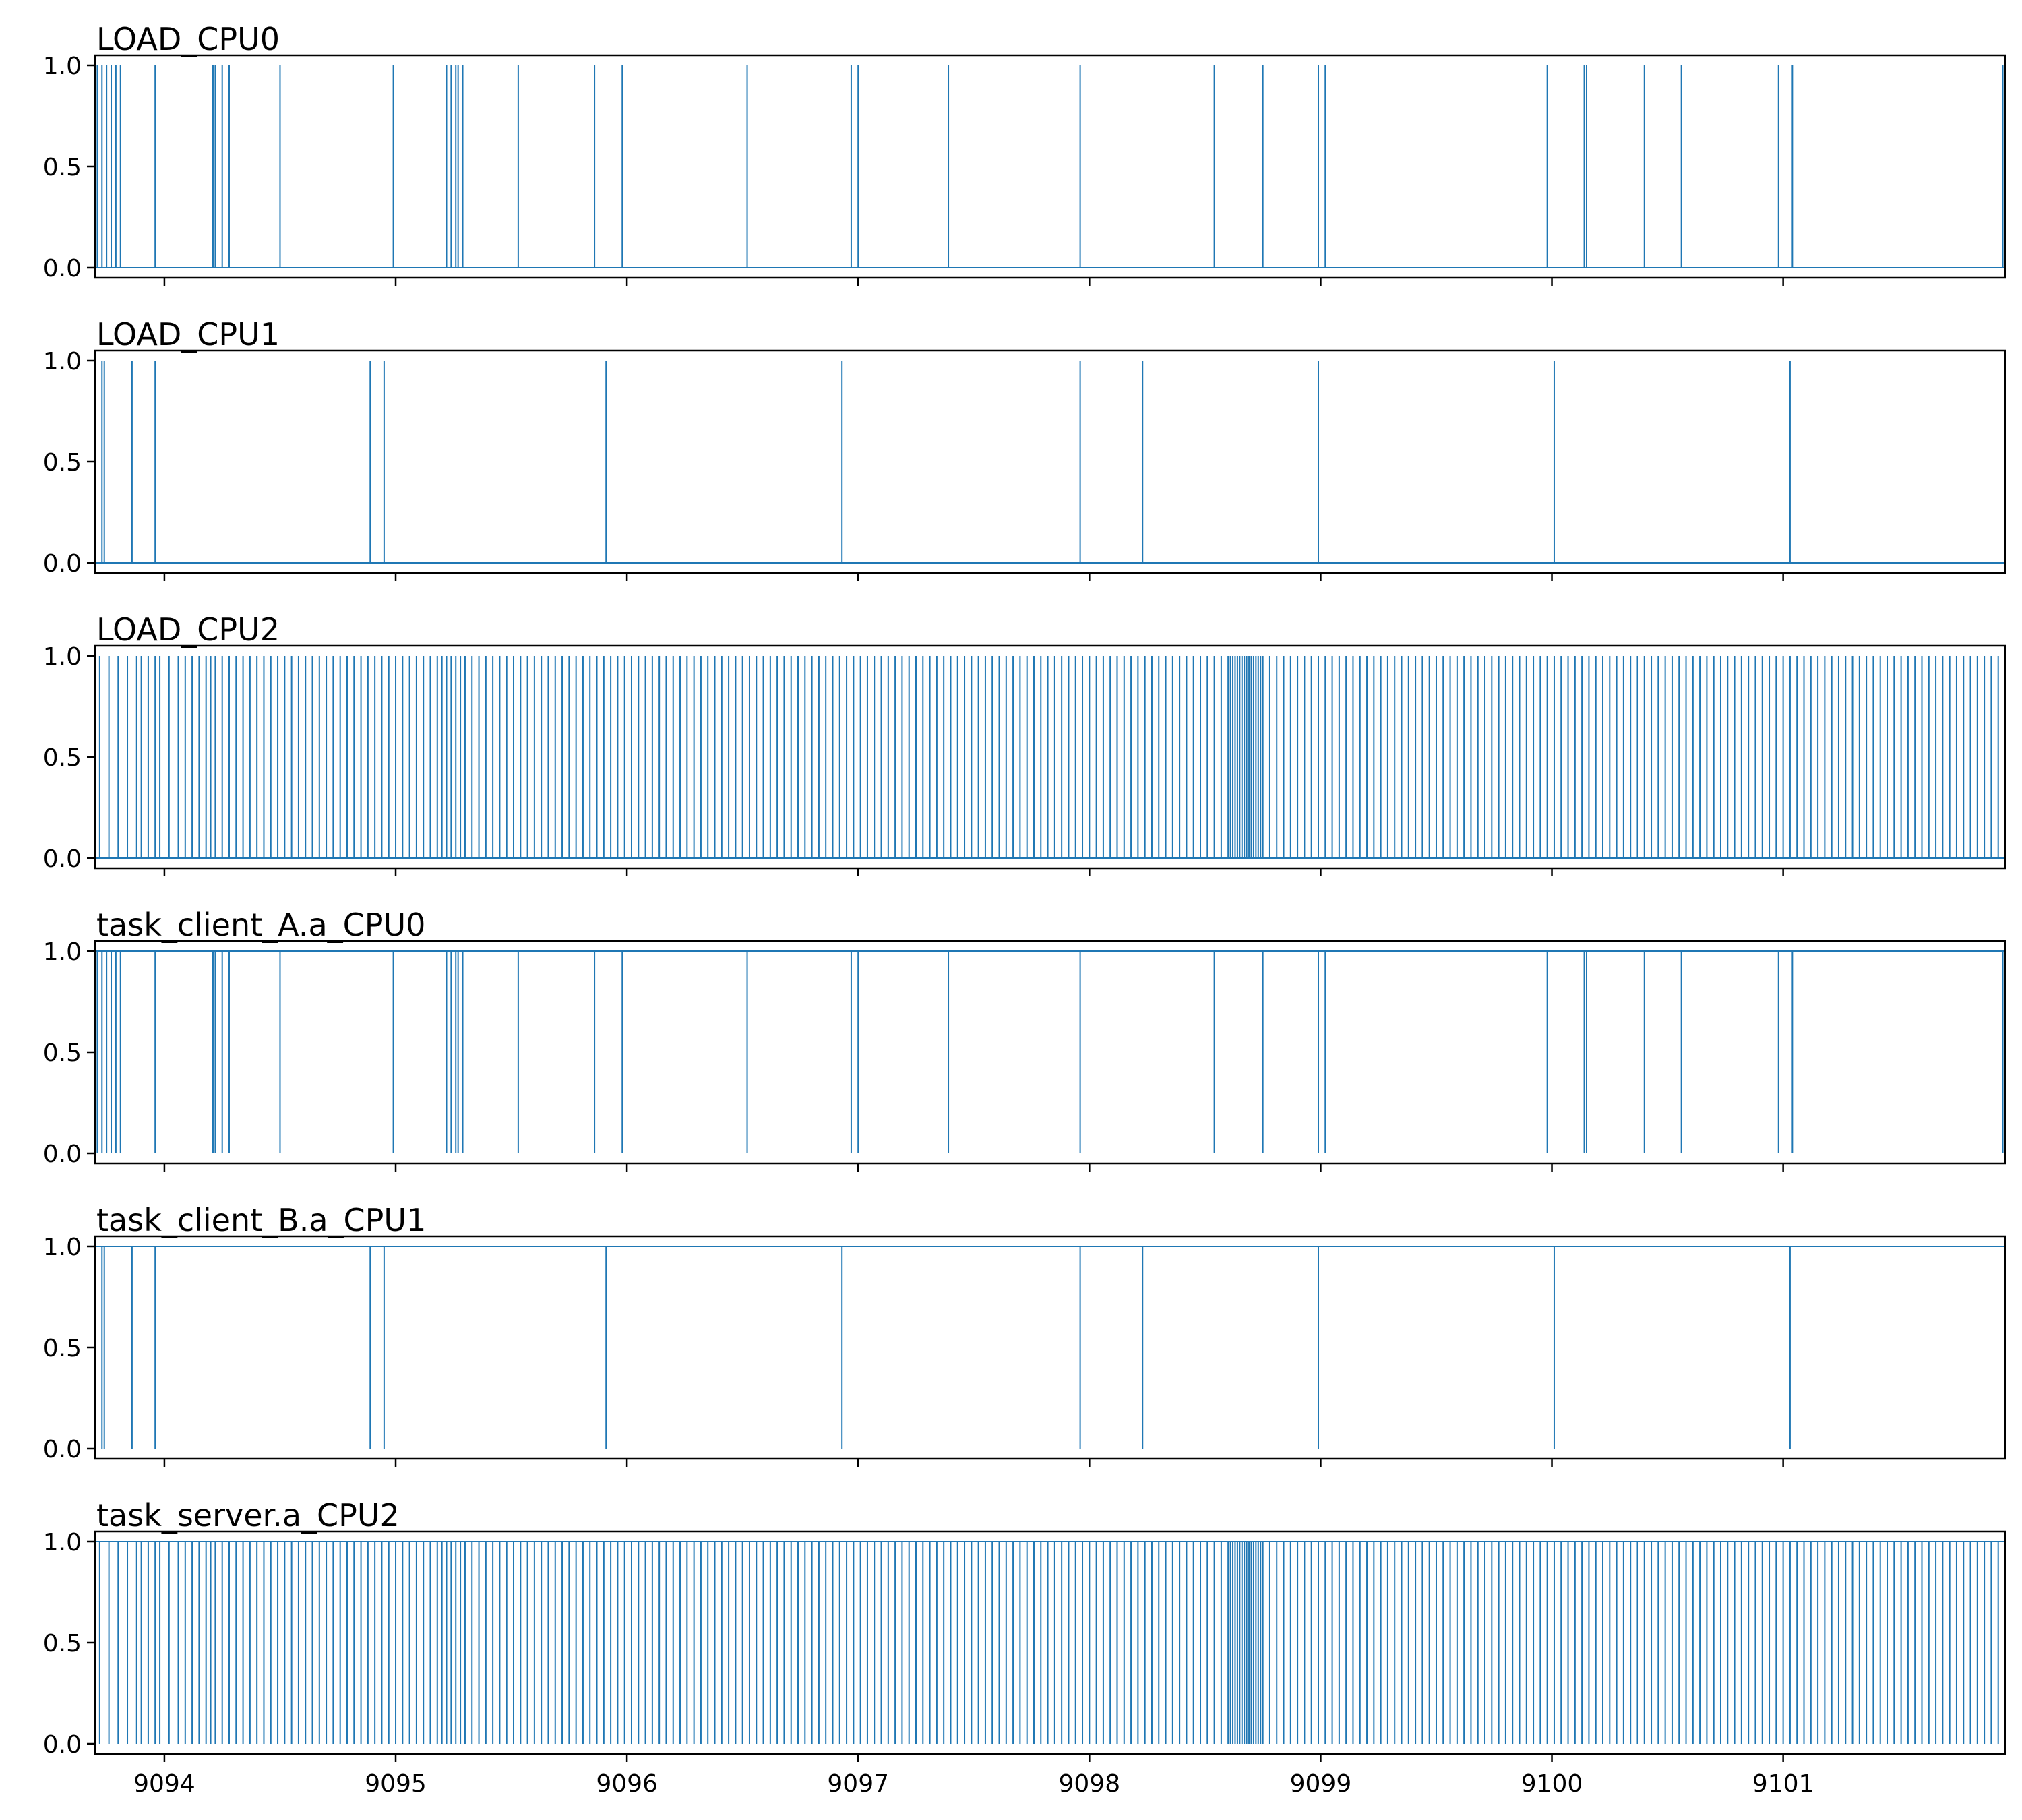  I want to click on subplot-0: LOAD_CPU0 0.0 0.5 1.0, so click(1024, 153).